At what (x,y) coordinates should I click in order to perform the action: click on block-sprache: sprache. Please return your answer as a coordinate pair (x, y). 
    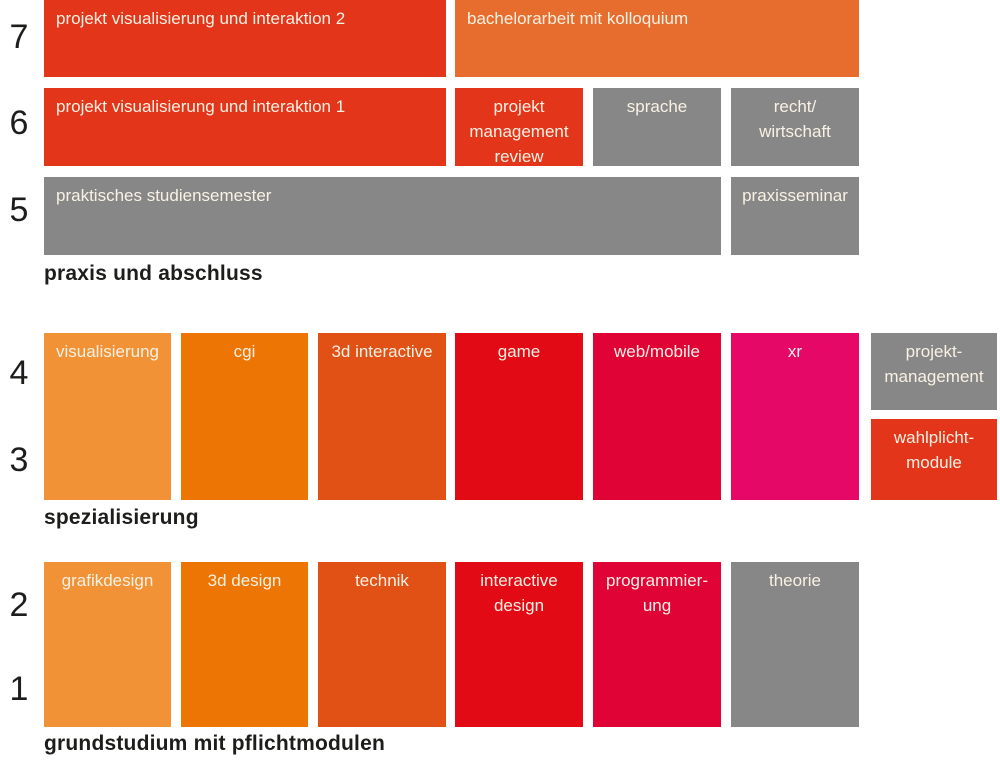
    Looking at the image, I should click on (657, 127).